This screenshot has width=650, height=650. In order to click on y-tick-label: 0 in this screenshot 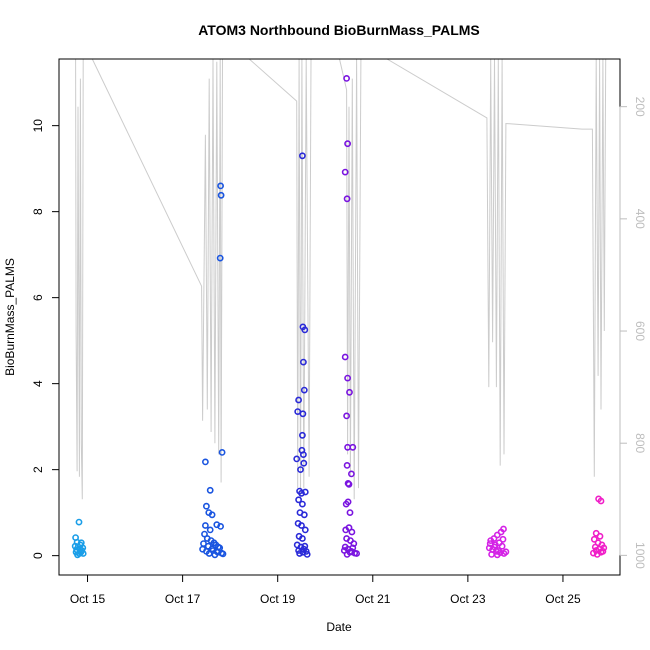, I will do `click(38, 555)`.